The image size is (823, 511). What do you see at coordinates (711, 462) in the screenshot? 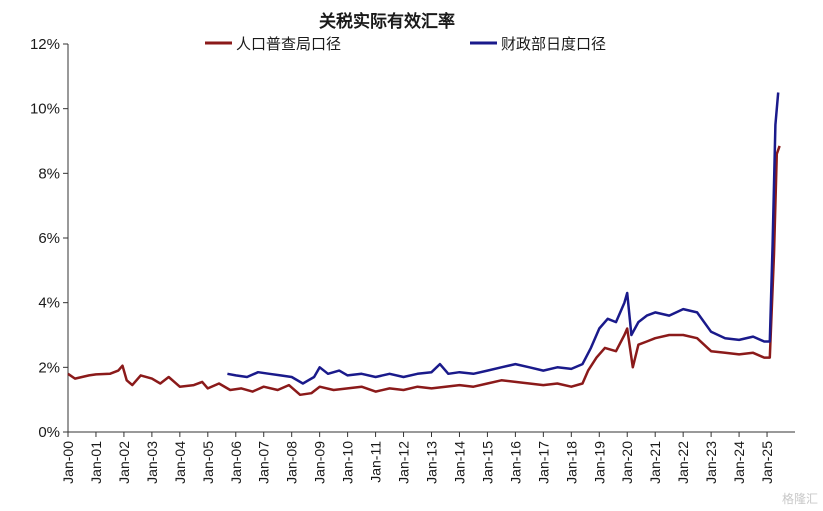
I see `x-tick-label: Jan-23` at bounding box center [711, 462].